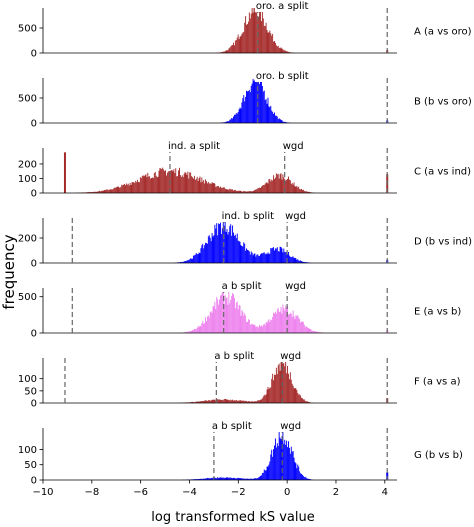 This screenshot has width=474, height=527. Describe the element at coordinates (30, 391) in the screenshot. I see `y-tick-label: 50` at that location.